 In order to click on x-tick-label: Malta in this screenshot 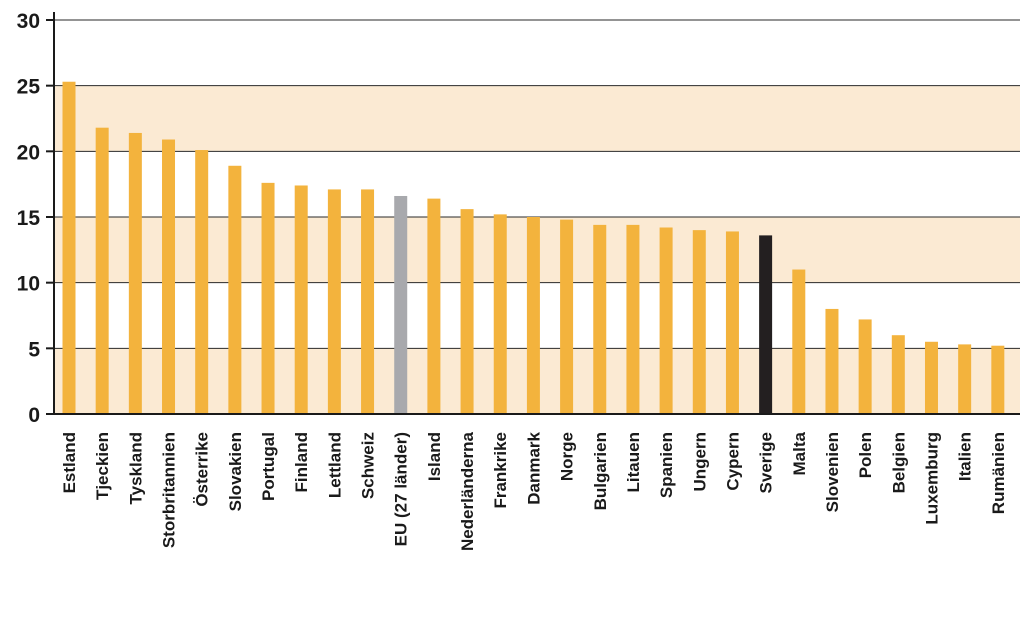, I will do `click(799, 453)`.